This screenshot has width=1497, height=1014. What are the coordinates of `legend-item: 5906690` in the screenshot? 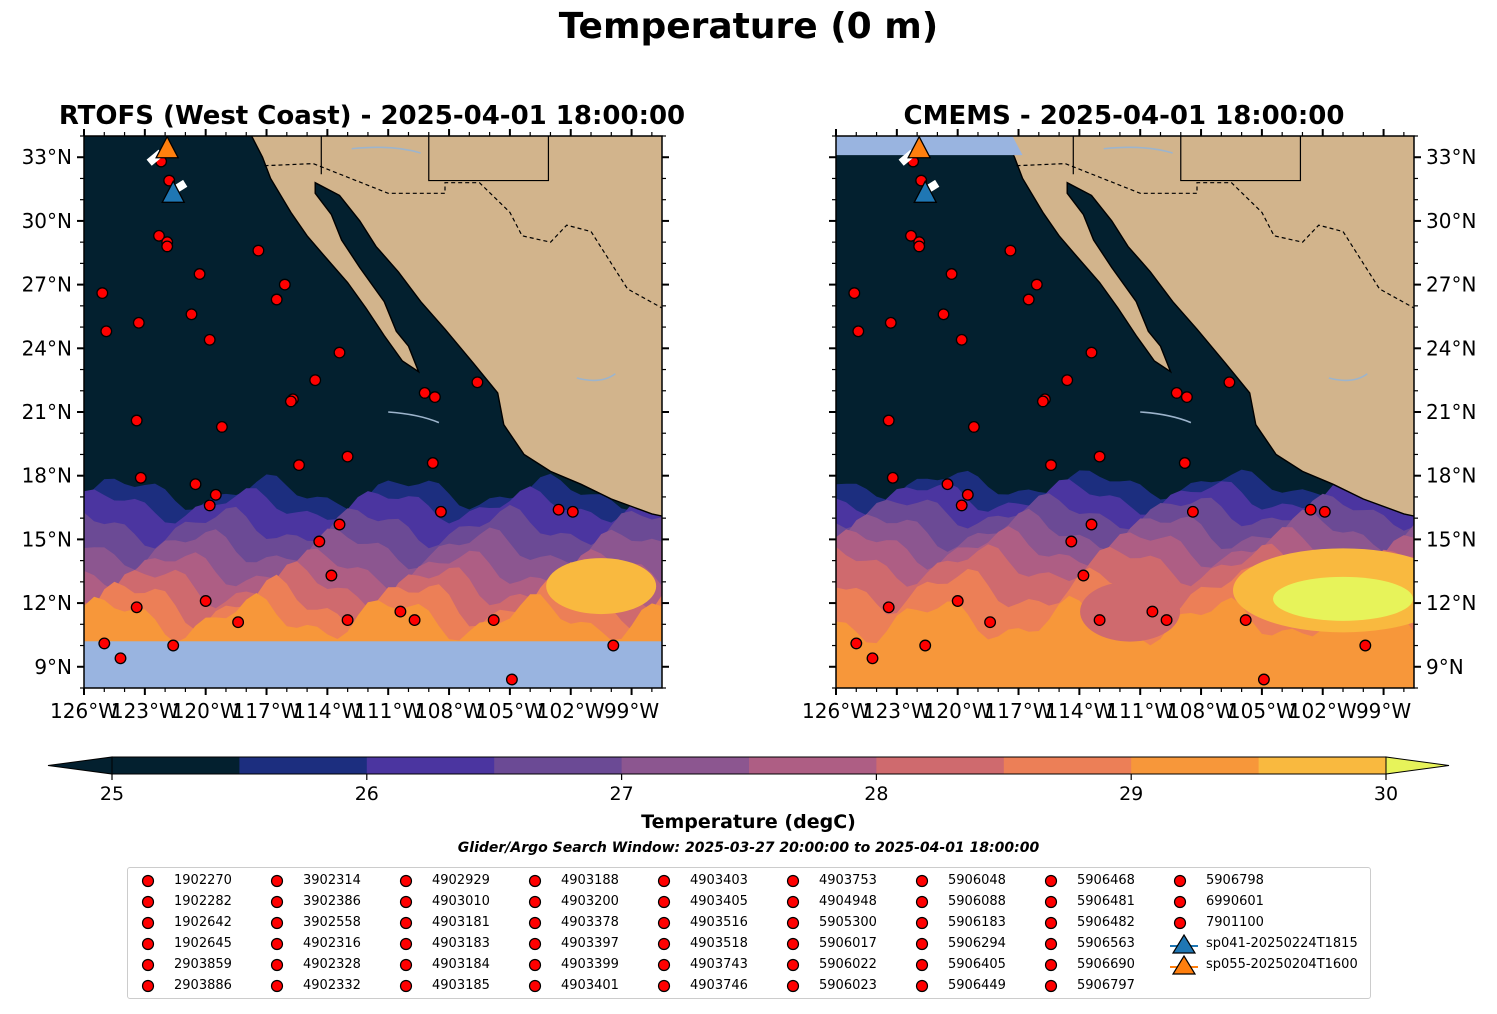 It's located at (1088, 964).